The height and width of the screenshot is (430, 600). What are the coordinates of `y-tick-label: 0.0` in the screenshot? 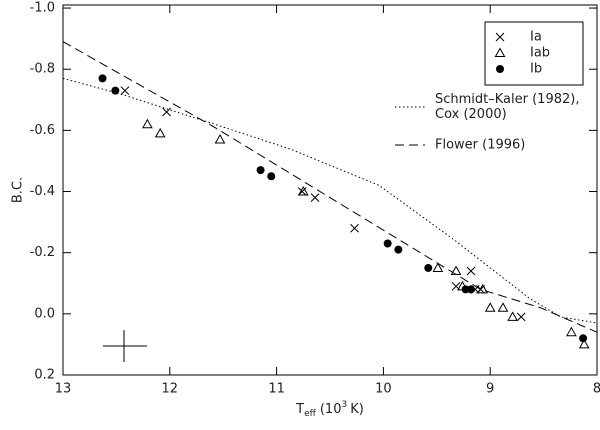 It's located at (44, 313).